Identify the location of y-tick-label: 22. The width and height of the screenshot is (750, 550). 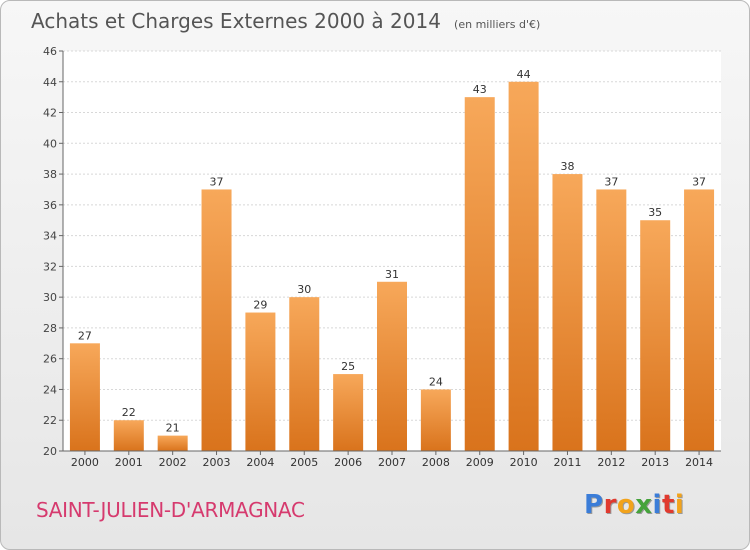
(50, 420).